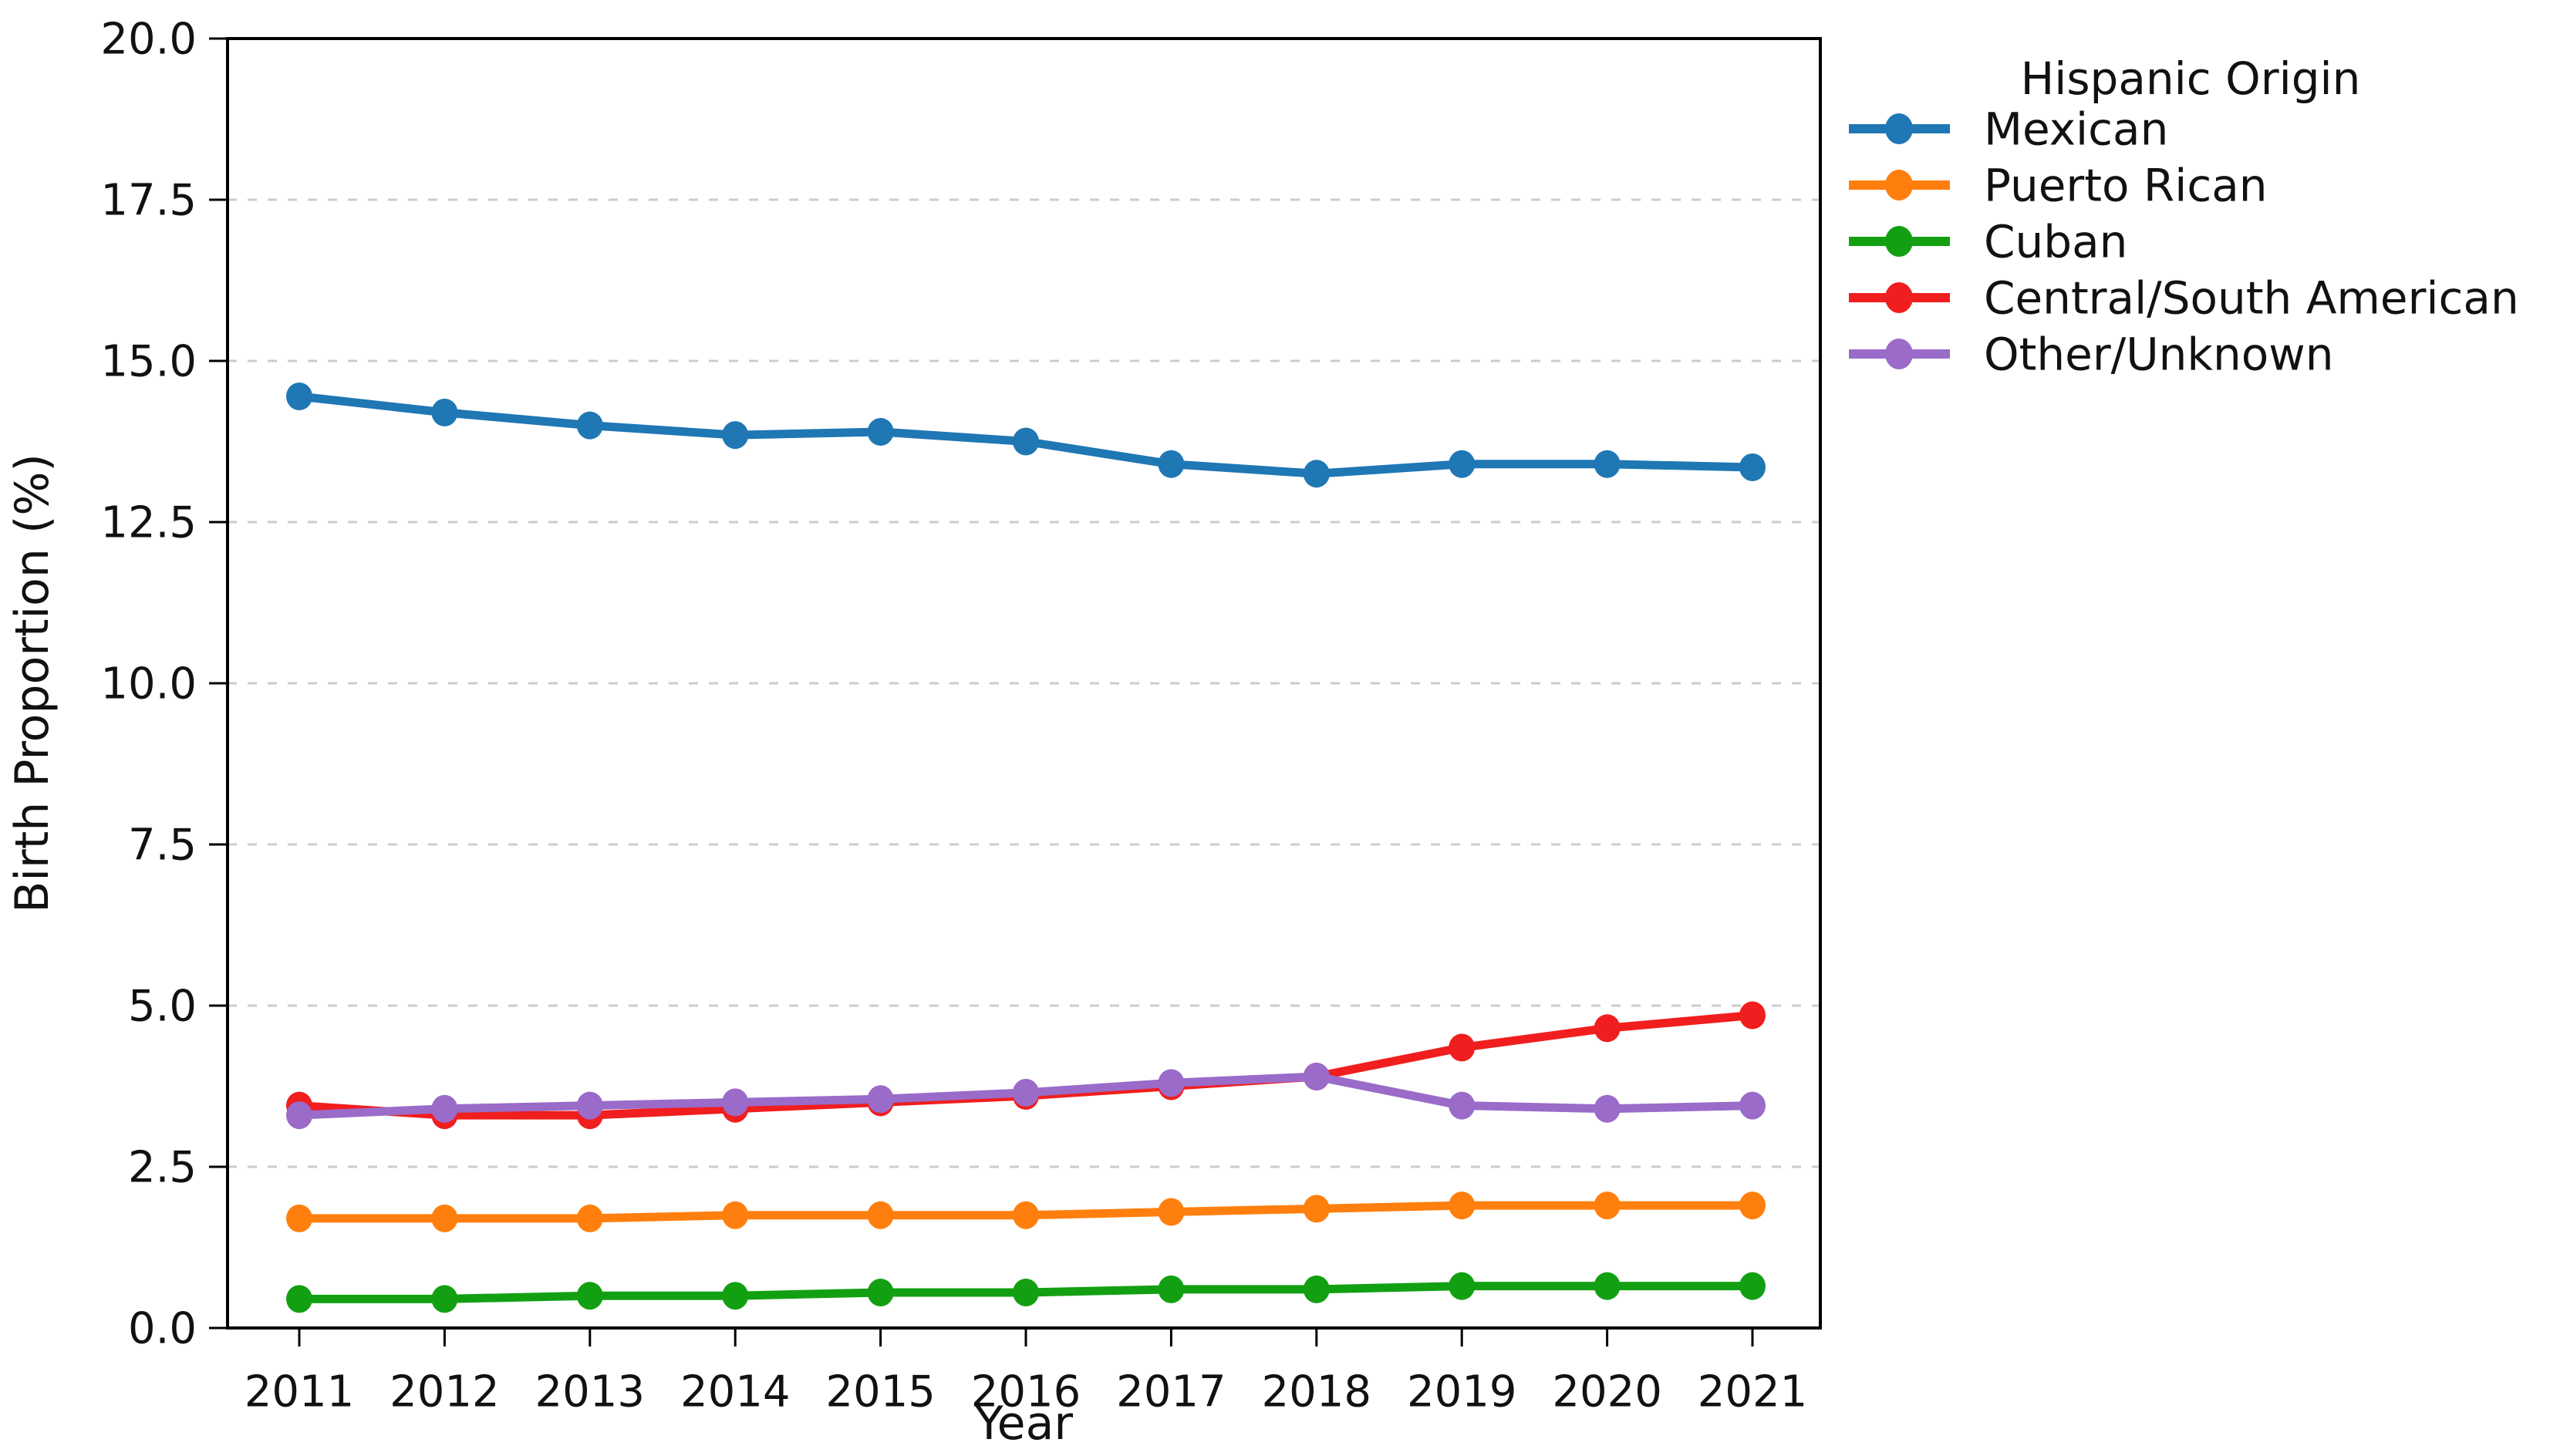 This screenshot has height=1456, width=2550. I want to click on y-tick-label: 2.5, so click(162, 1168).